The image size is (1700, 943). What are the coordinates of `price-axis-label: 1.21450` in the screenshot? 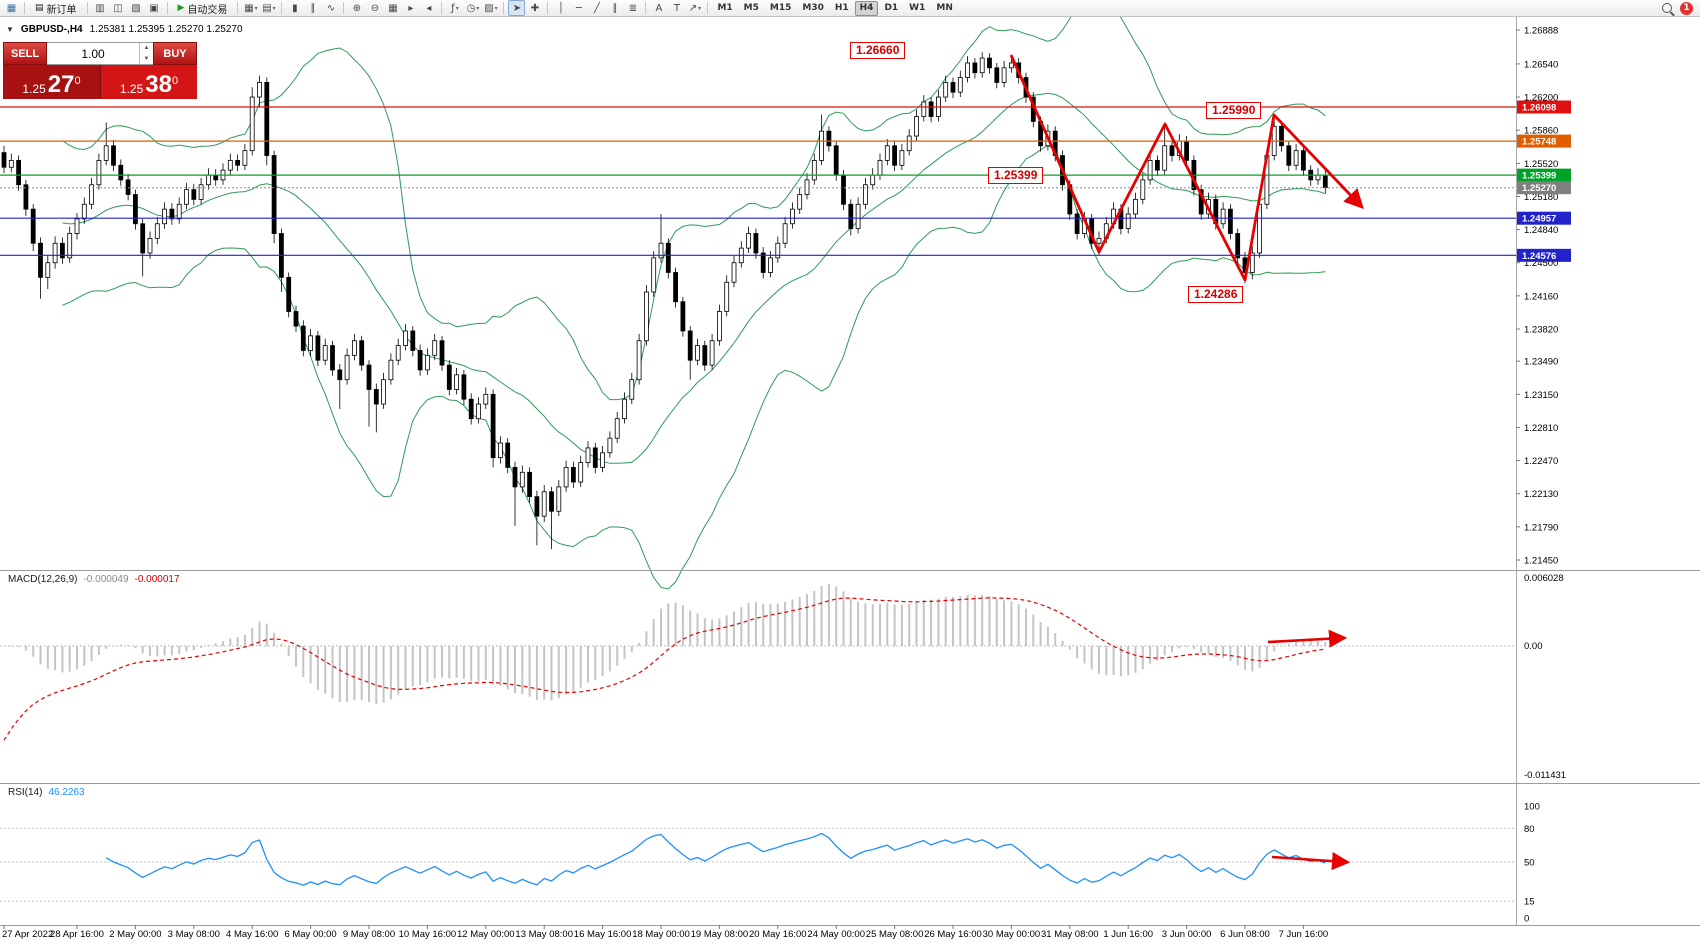 It's located at (1541, 561).